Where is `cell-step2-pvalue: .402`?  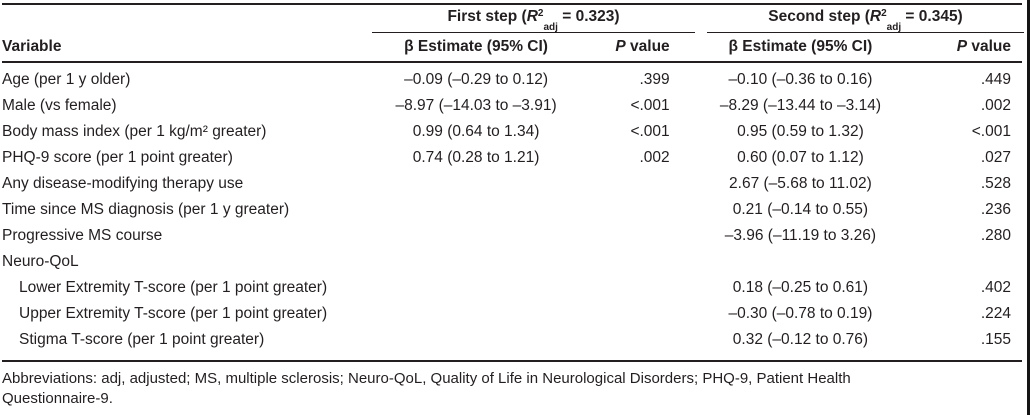 cell-step2-pvalue: .402 is located at coordinates (996, 287).